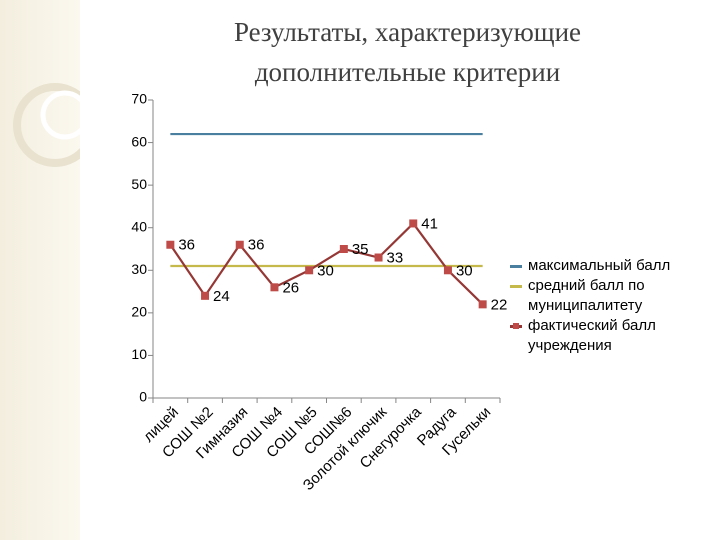  Describe the element at coordinates (139, 141) in the screenshot. I see `y-tick-label: 60` at that location.